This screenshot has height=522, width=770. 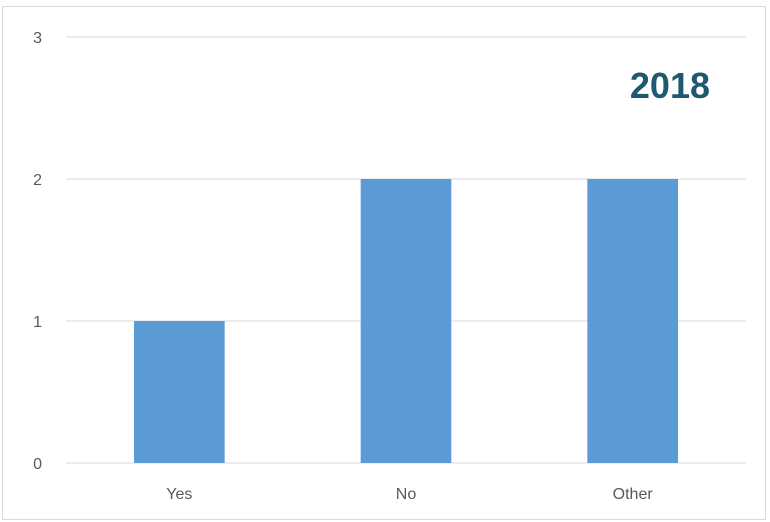 What do you see at coordinates (633, 494) in the screenshot?
I see `x-tick-label: Other` at bounding box center [633, 494].